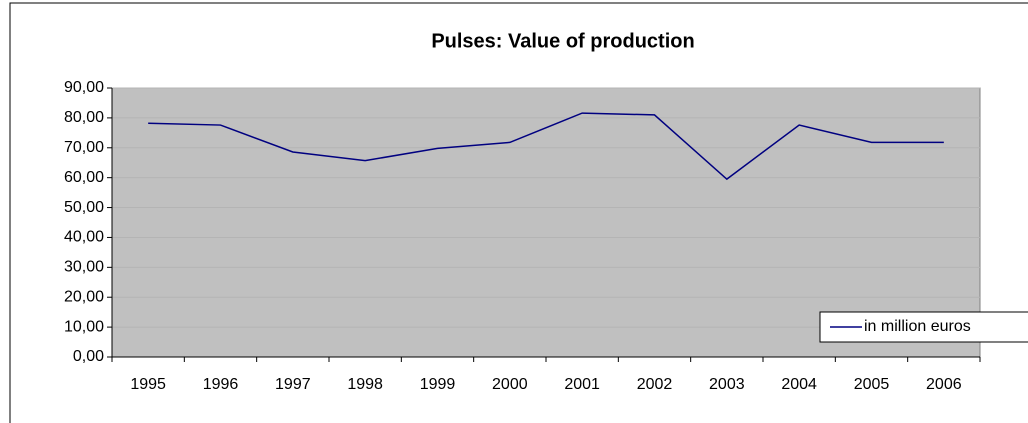 Image resolution: width=1028 pixels, height=423 pixels. What do you see at coordinates (84, 326) in the screenshot?
I see `y-tick-label: 10,00` at bounding box center [84, 326].